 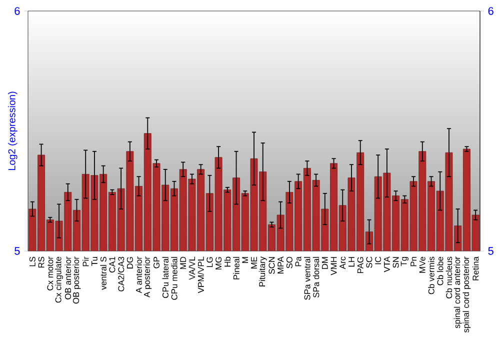 What do you see at coordinates (422, 264) in the screenshot?
I see `x-tick-label: MVe` at bounding box center [422, 264].